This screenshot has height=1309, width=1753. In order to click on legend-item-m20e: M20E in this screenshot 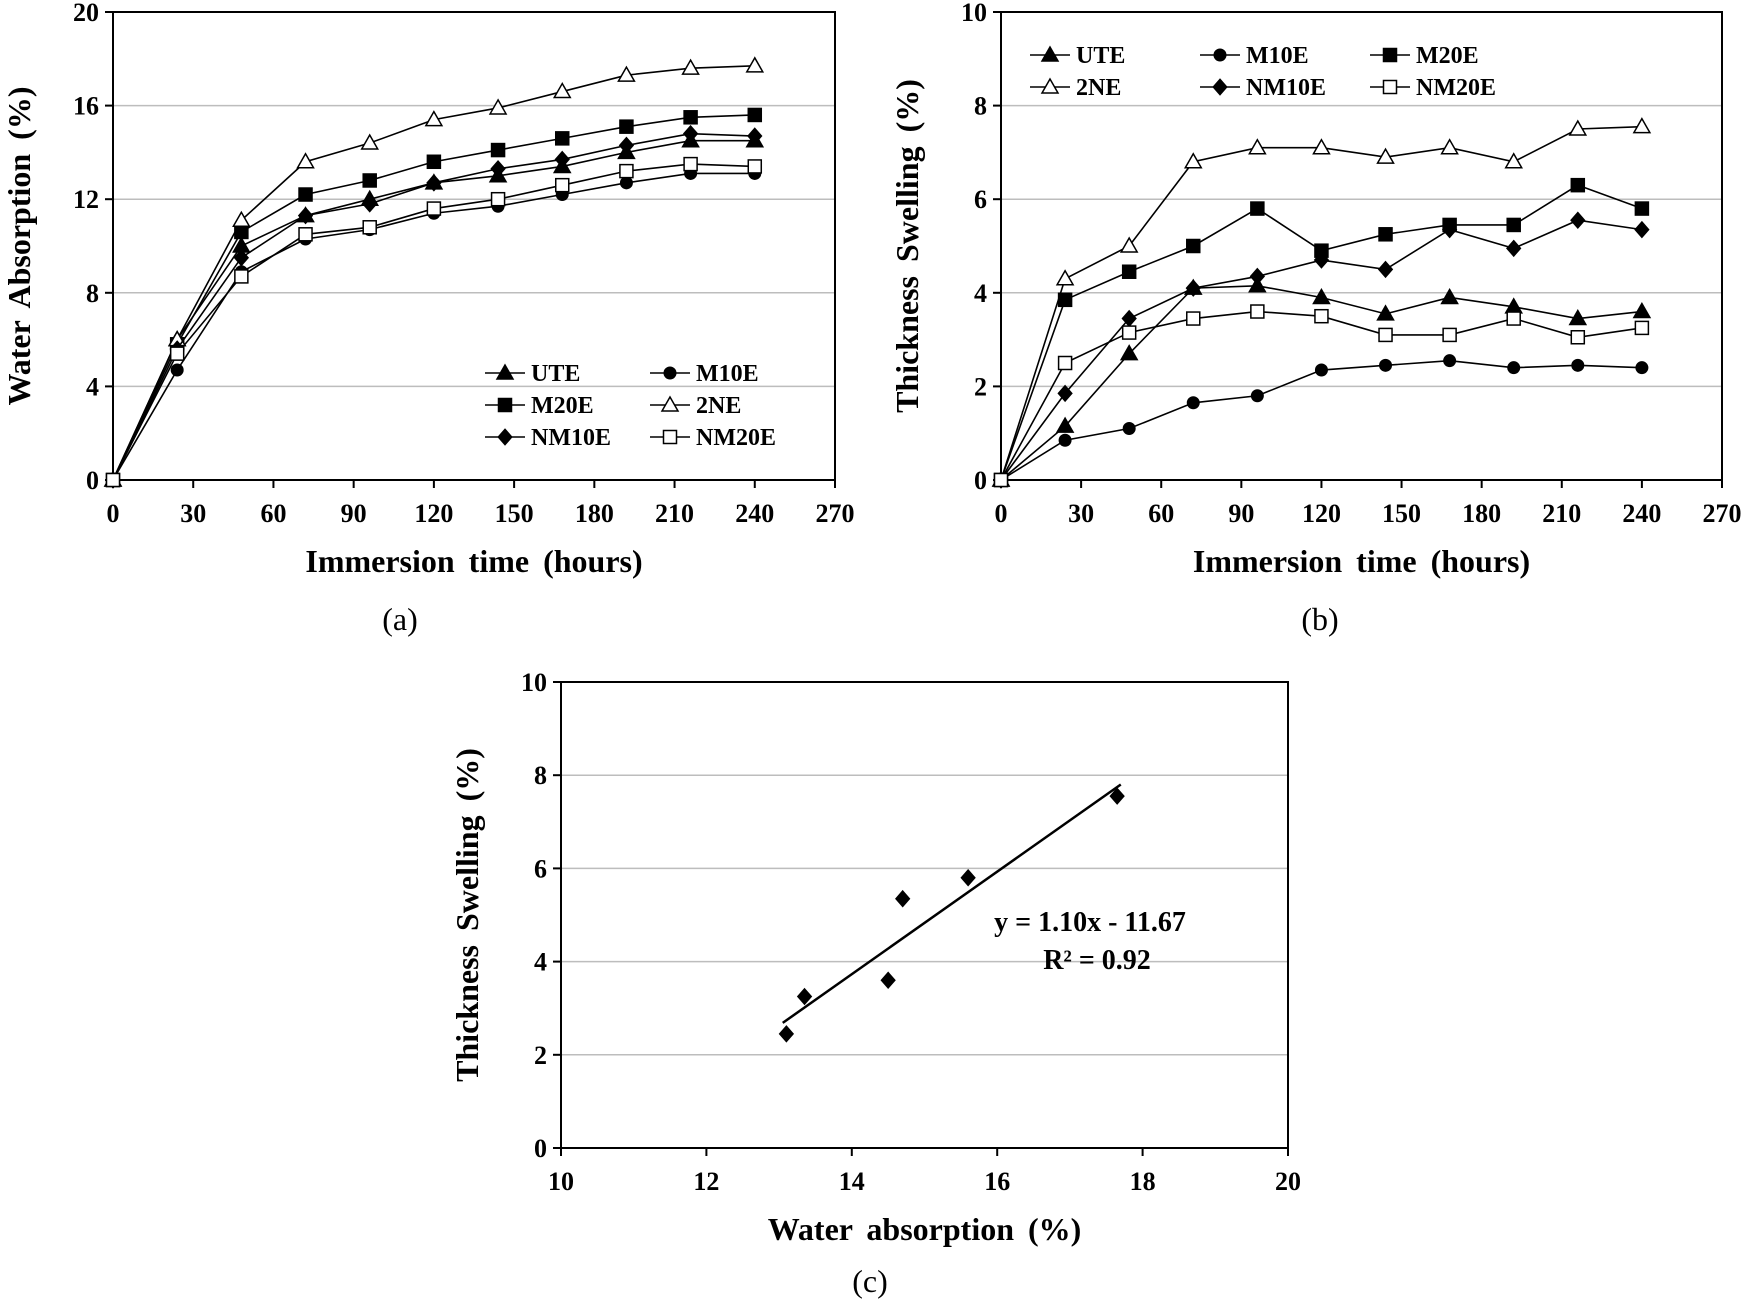, I will do `click(1424, 56)`.